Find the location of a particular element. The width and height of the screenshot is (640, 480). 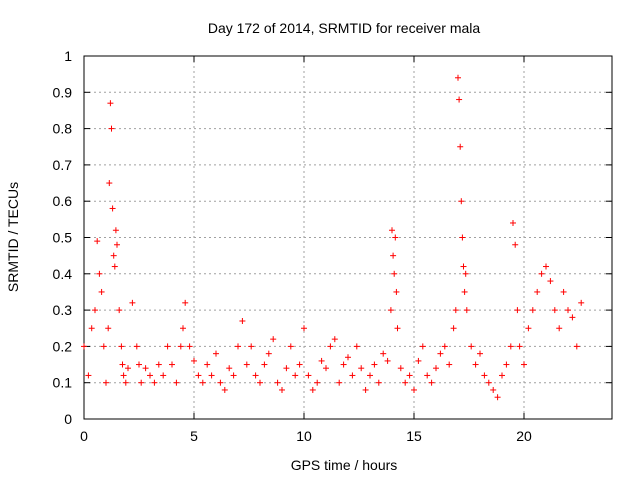

x-tick-label: 0 is located at coordinates (84, 436).